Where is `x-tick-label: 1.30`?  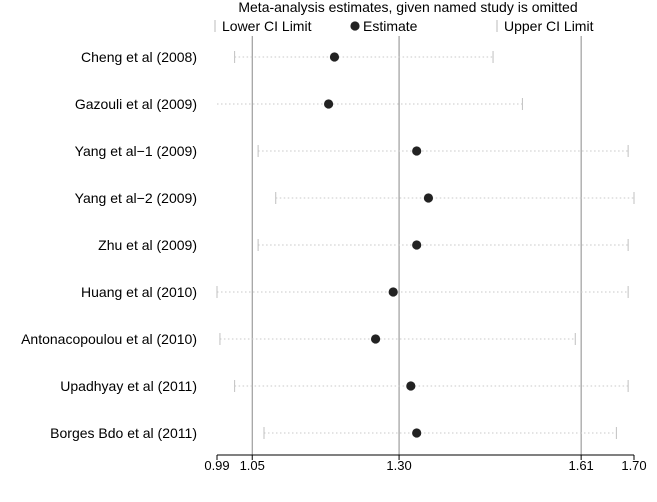 x-tick-label: 1.30 is located at coordinates (398, 465).